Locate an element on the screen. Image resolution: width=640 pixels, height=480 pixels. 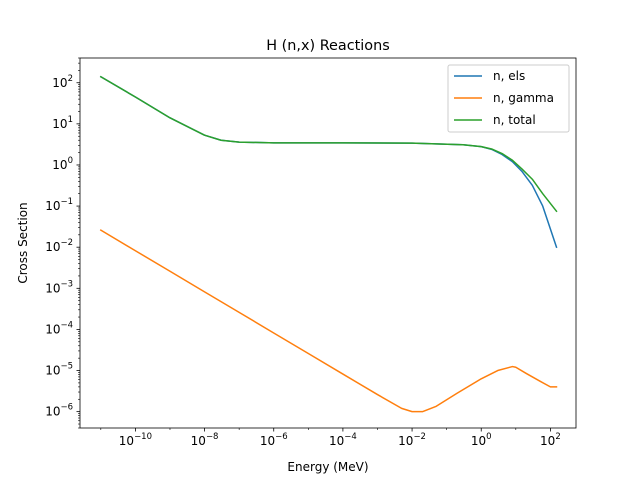
x-tick-exponent: −6 is located at coordinates (281, 437).